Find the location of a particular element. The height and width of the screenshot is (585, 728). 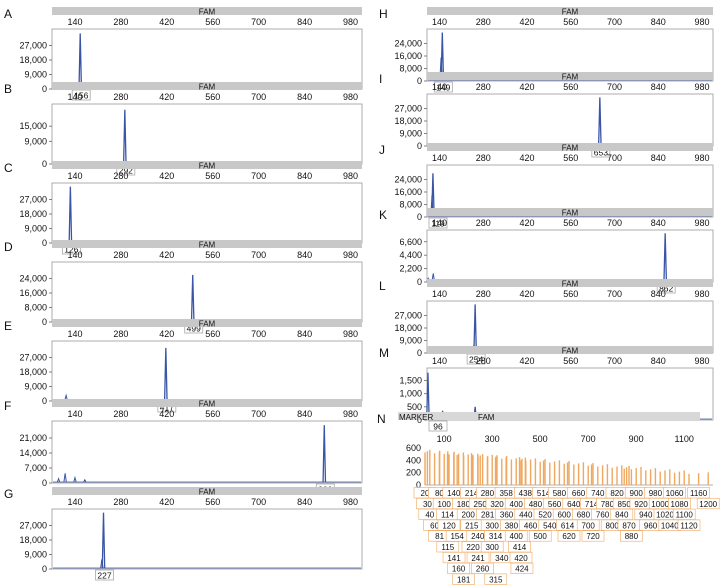

ladder-size-label: 314 is located at coordinates (496, 536).